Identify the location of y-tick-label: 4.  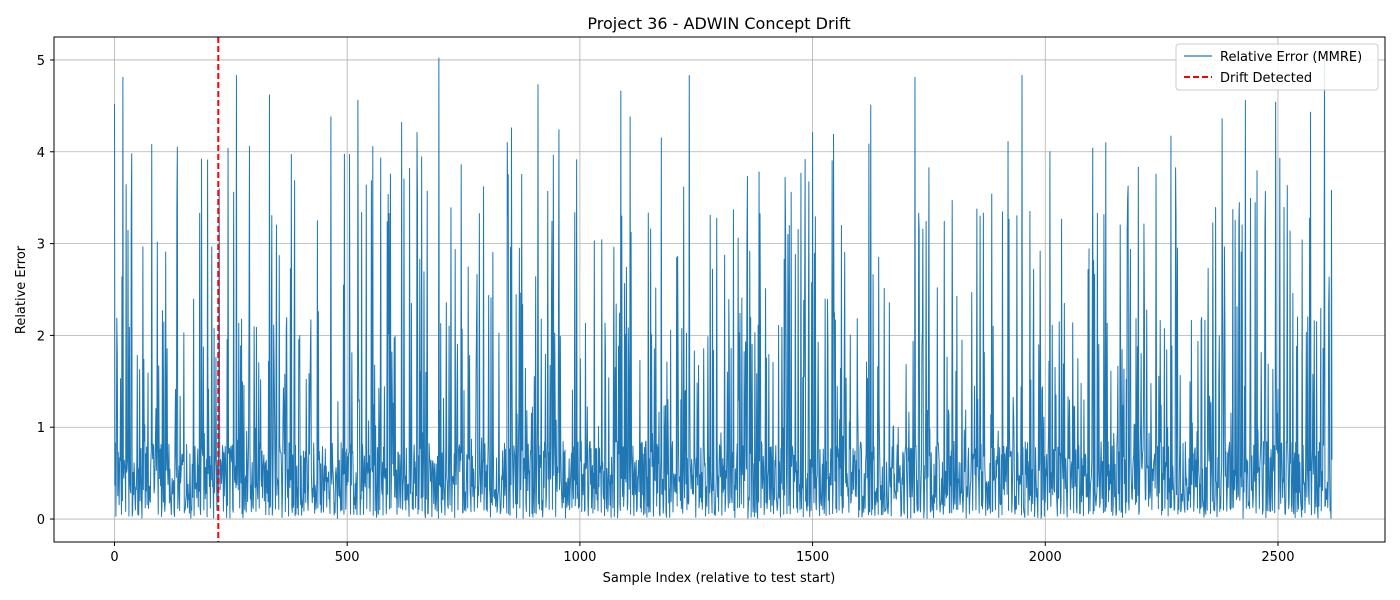
(41, 153).